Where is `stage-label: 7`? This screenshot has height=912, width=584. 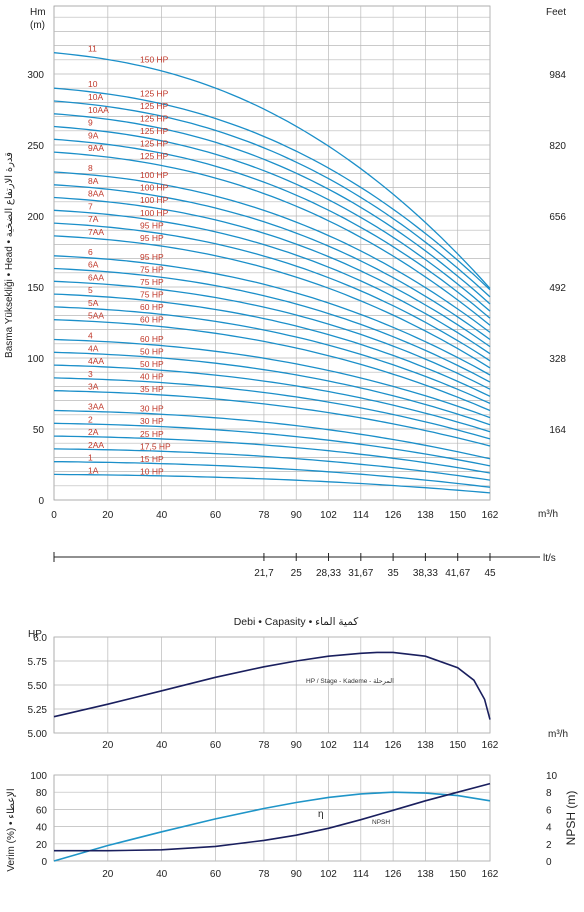
stage-label: 7 is located at coordinates (90, 206).